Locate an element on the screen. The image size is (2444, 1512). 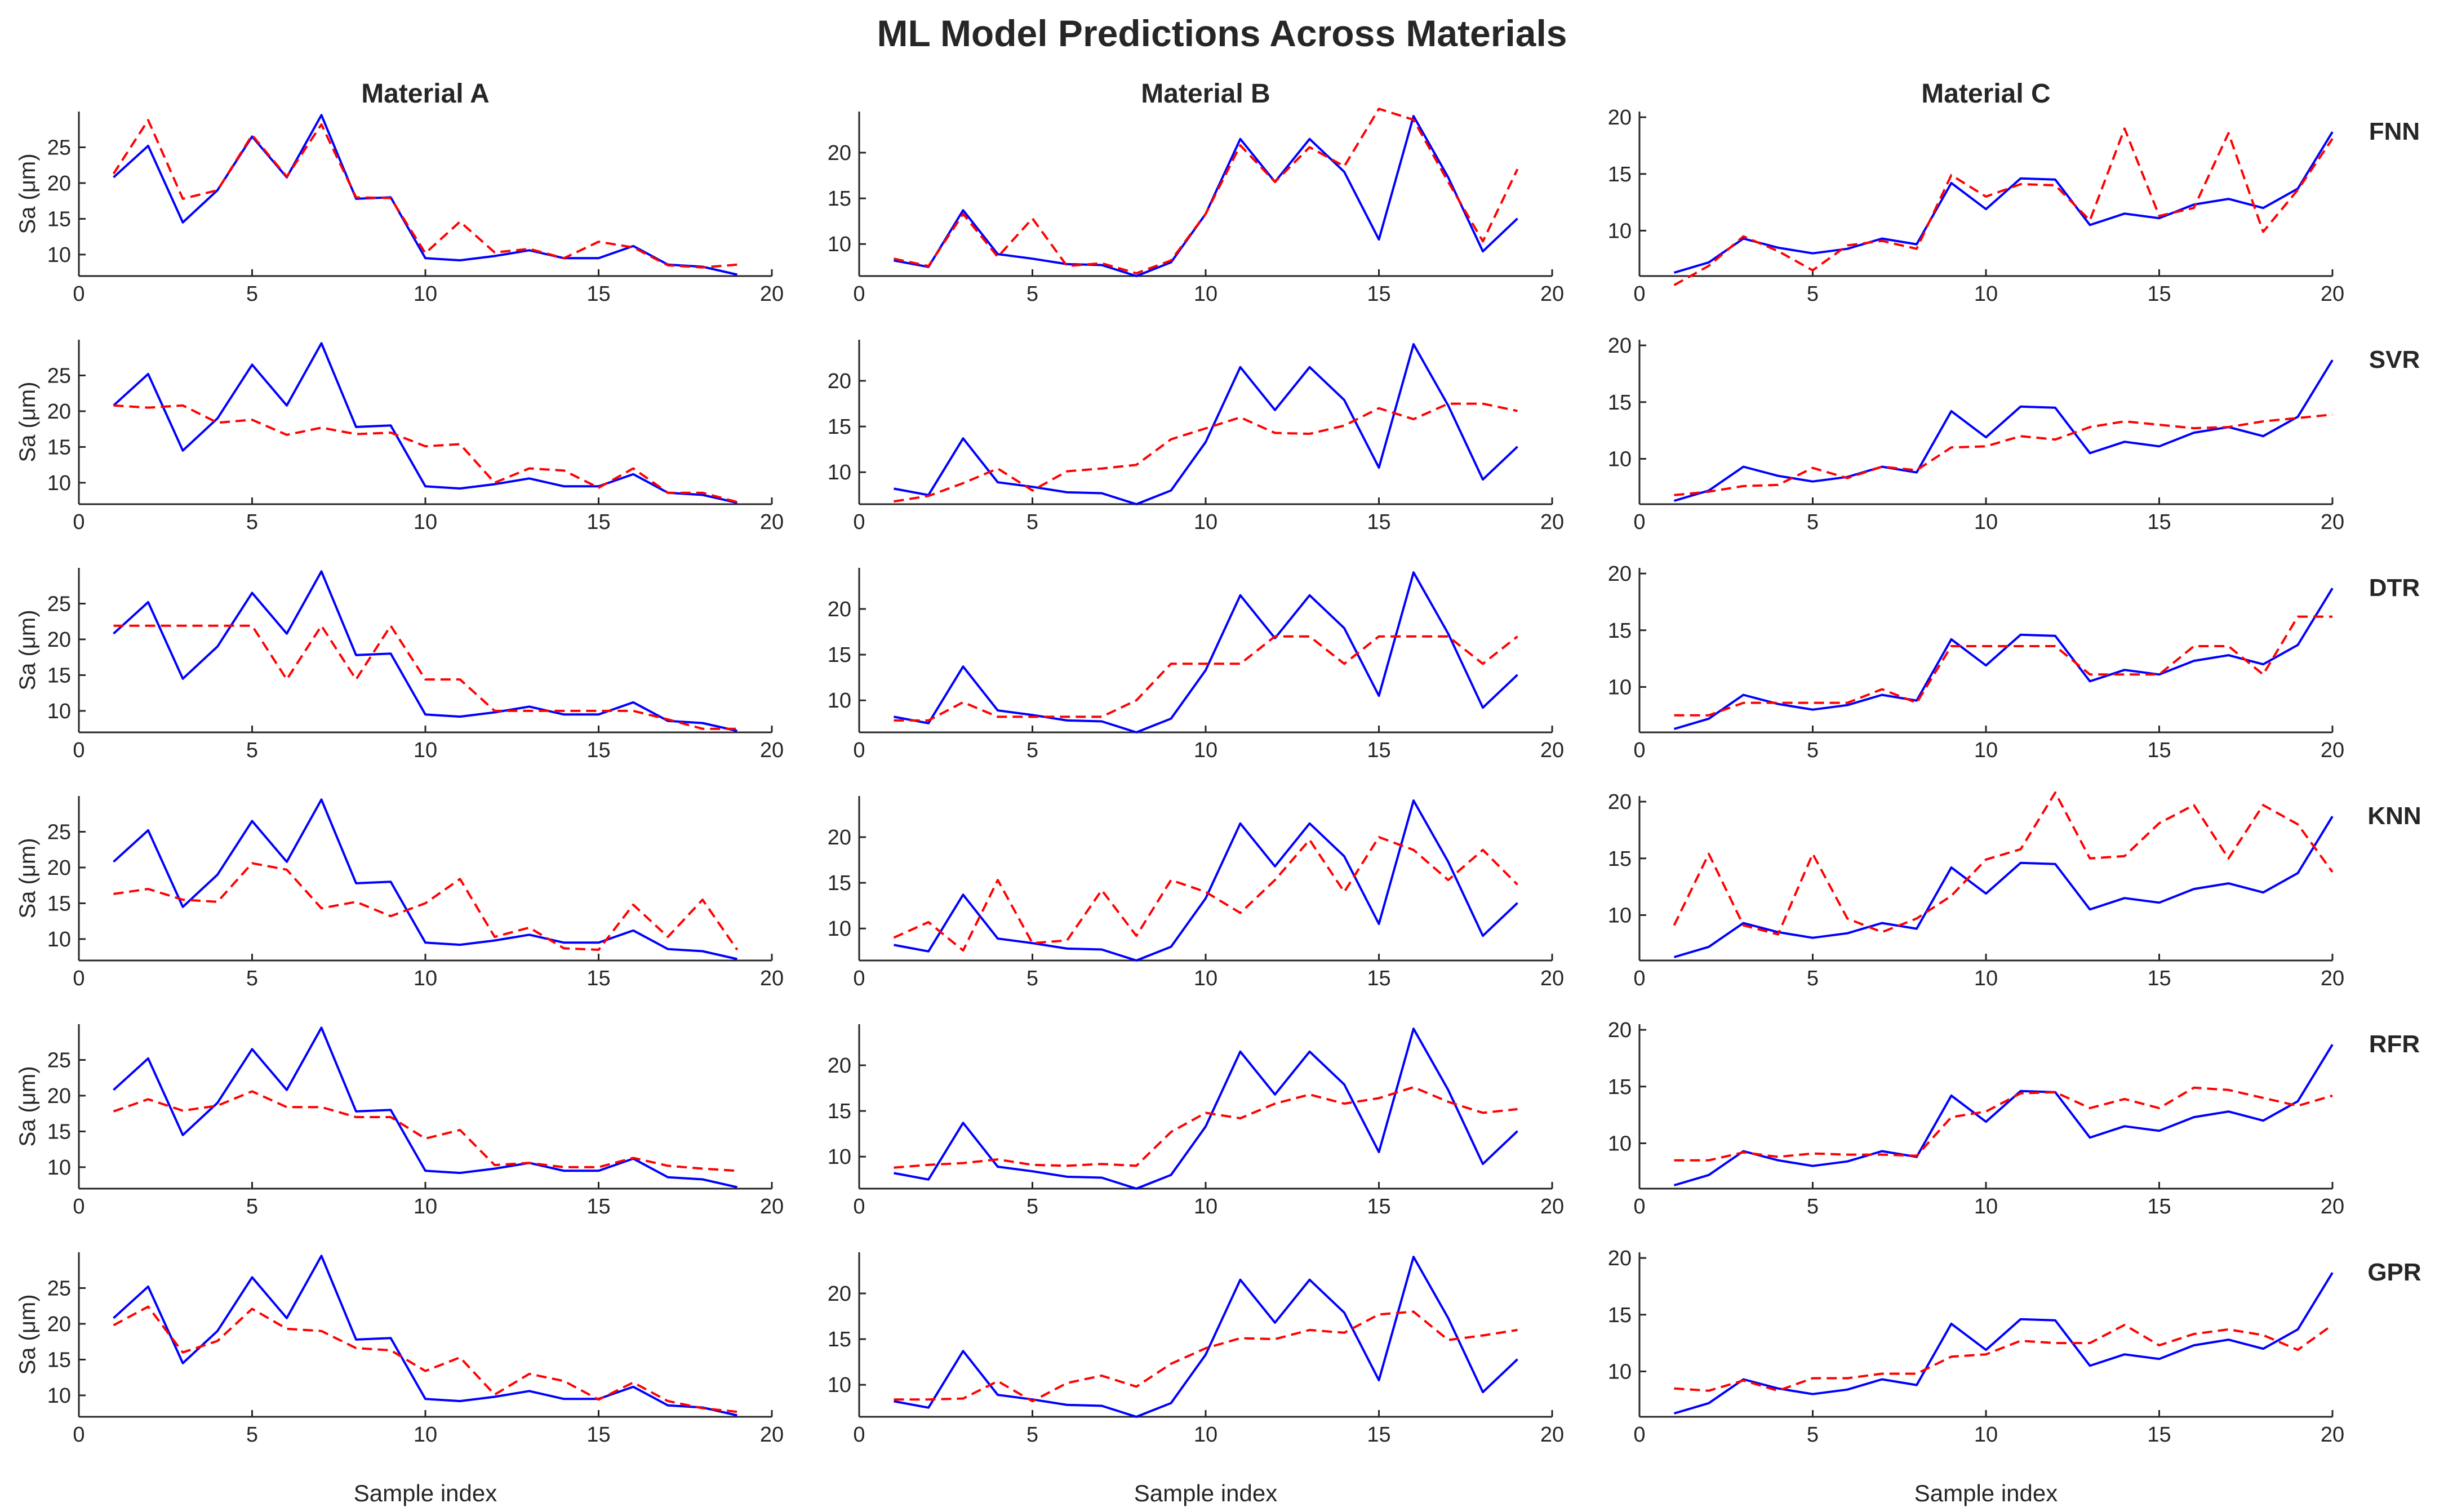
material-header-1: Material B is located at coordinates (1205, 94).